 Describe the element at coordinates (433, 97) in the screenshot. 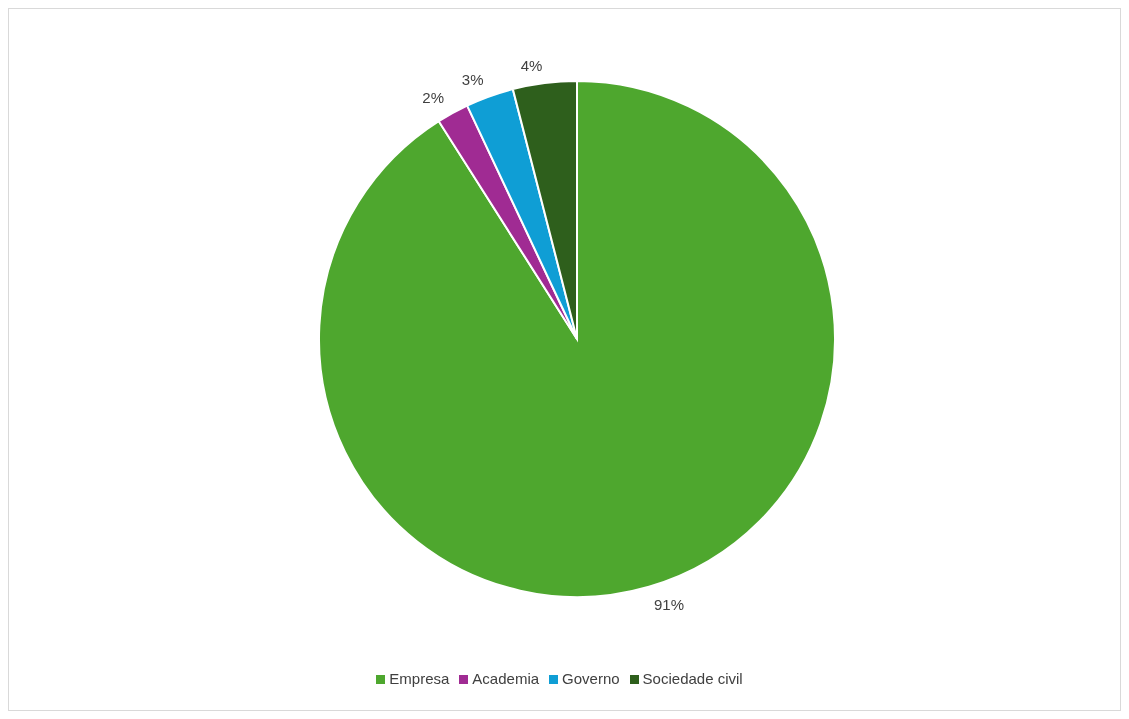

I see `data-label: 2%` at that location.